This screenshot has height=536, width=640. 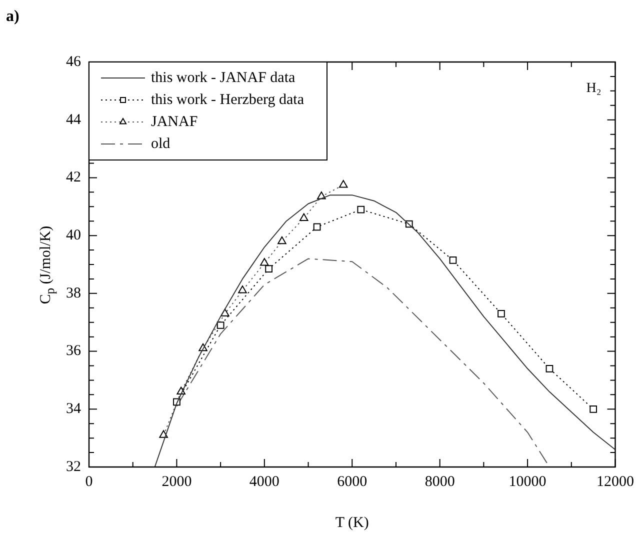 What do you see at coordinates (73, 293) in the screenshot?
I see `y-tick-label: 38` at bounding box center [73, 293].